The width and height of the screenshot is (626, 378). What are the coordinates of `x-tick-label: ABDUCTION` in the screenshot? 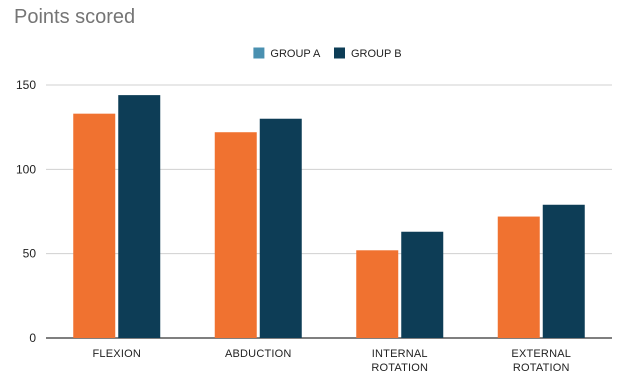 It's located at (258, 354).